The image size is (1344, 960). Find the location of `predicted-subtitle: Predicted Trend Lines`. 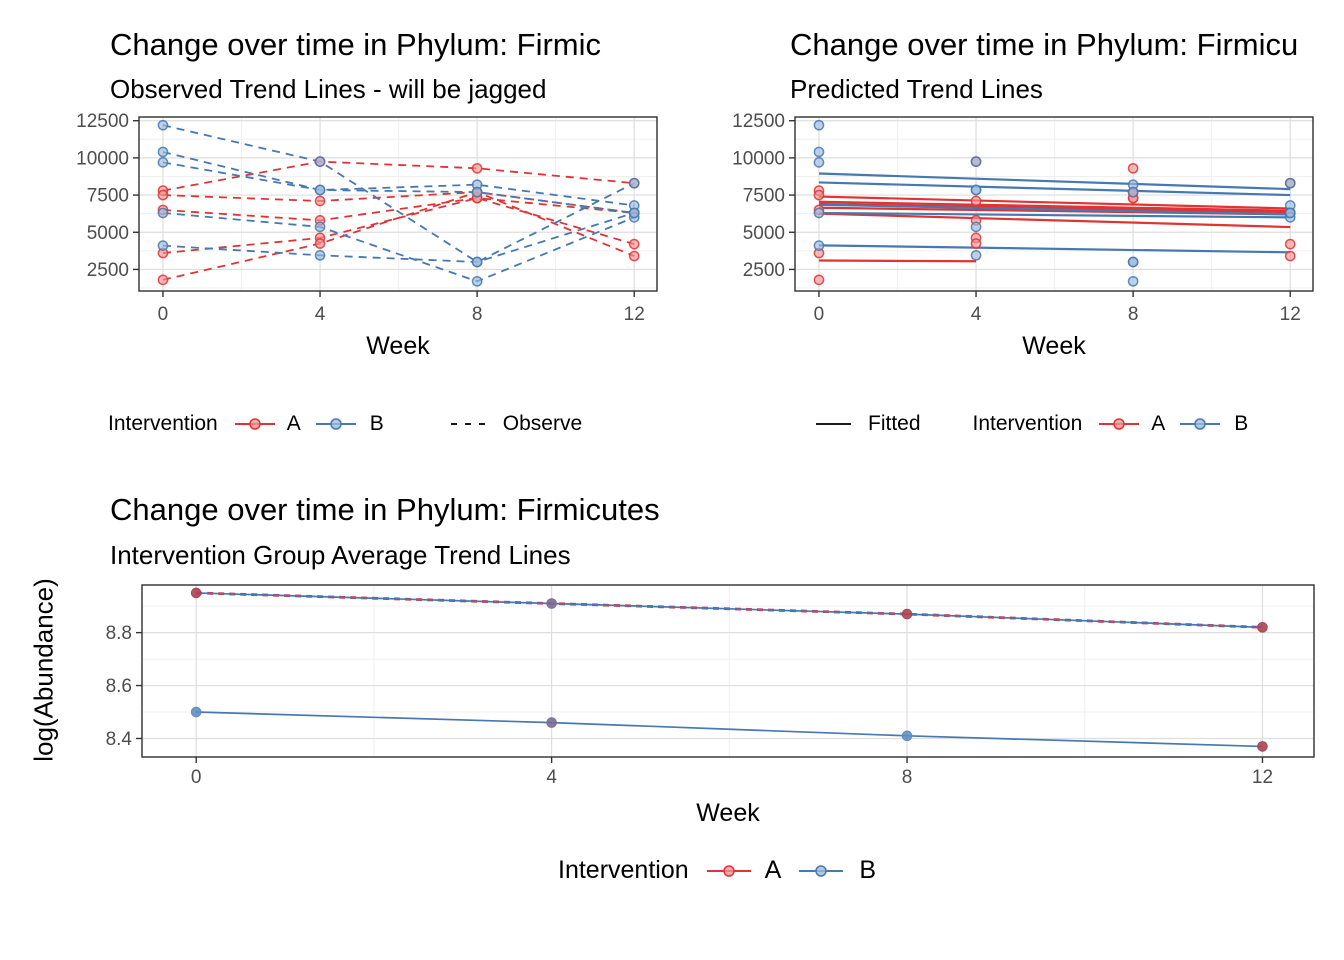

predicted-subtitle: Predicted Trend Lines is located at coordinates (916, 89).